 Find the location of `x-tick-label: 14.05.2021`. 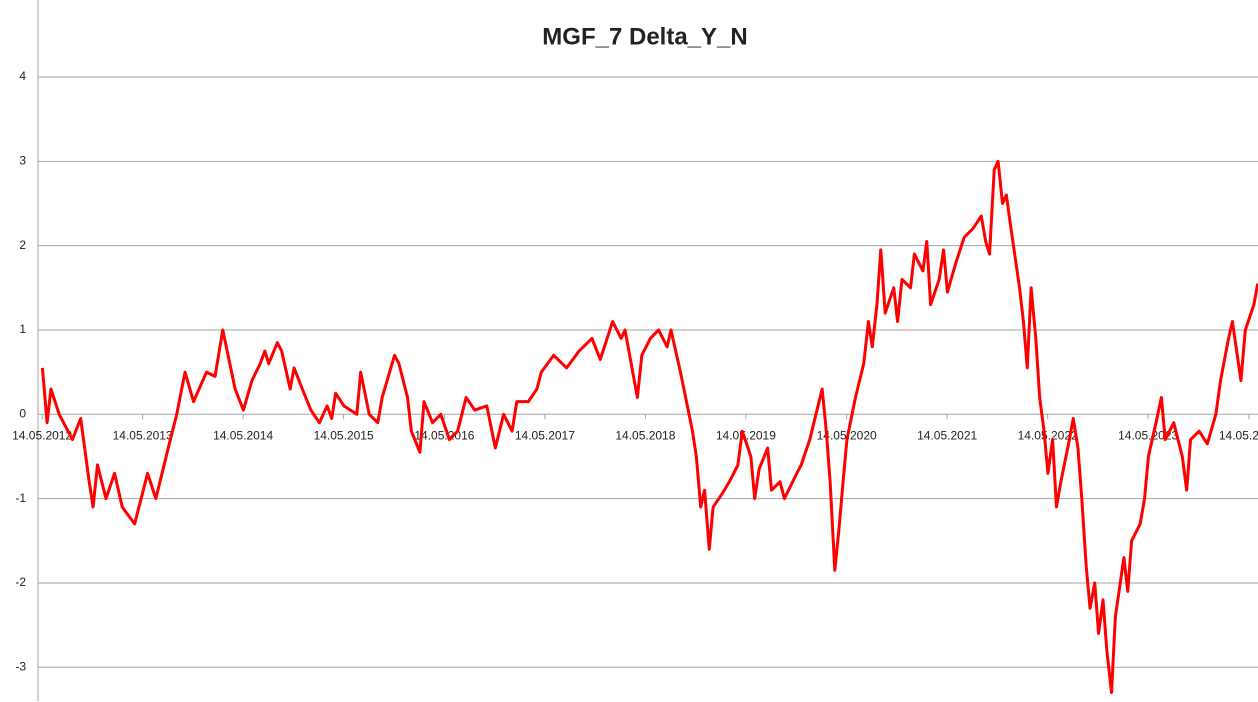

x-tick-label: 14.05.2021 is located at coordinates (947, 435).